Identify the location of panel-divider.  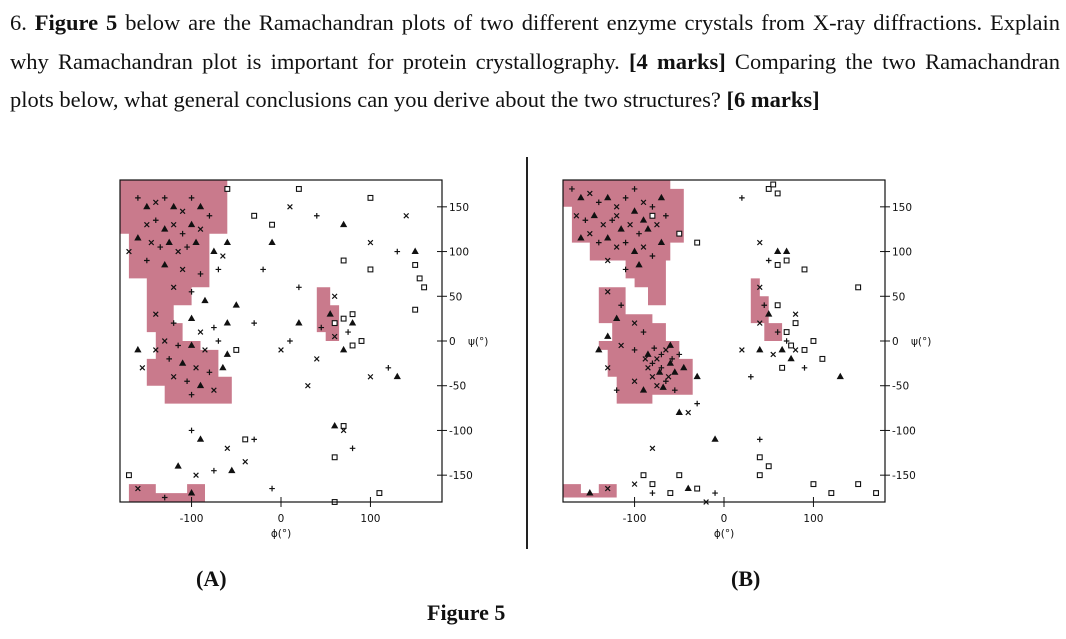
(527, 353).